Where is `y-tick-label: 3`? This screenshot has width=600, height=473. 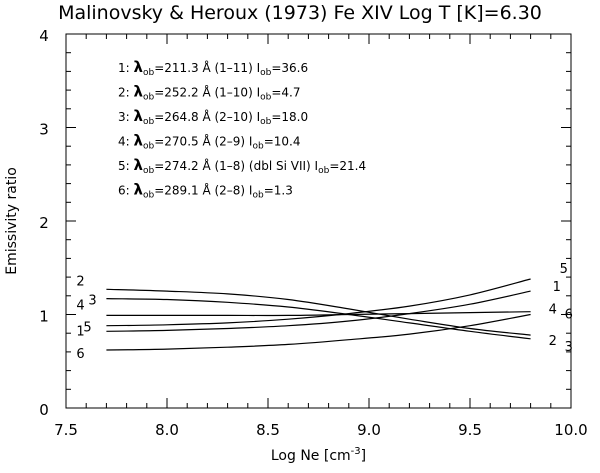 y-tick-label: 3 is located at coordinates (44, 130).